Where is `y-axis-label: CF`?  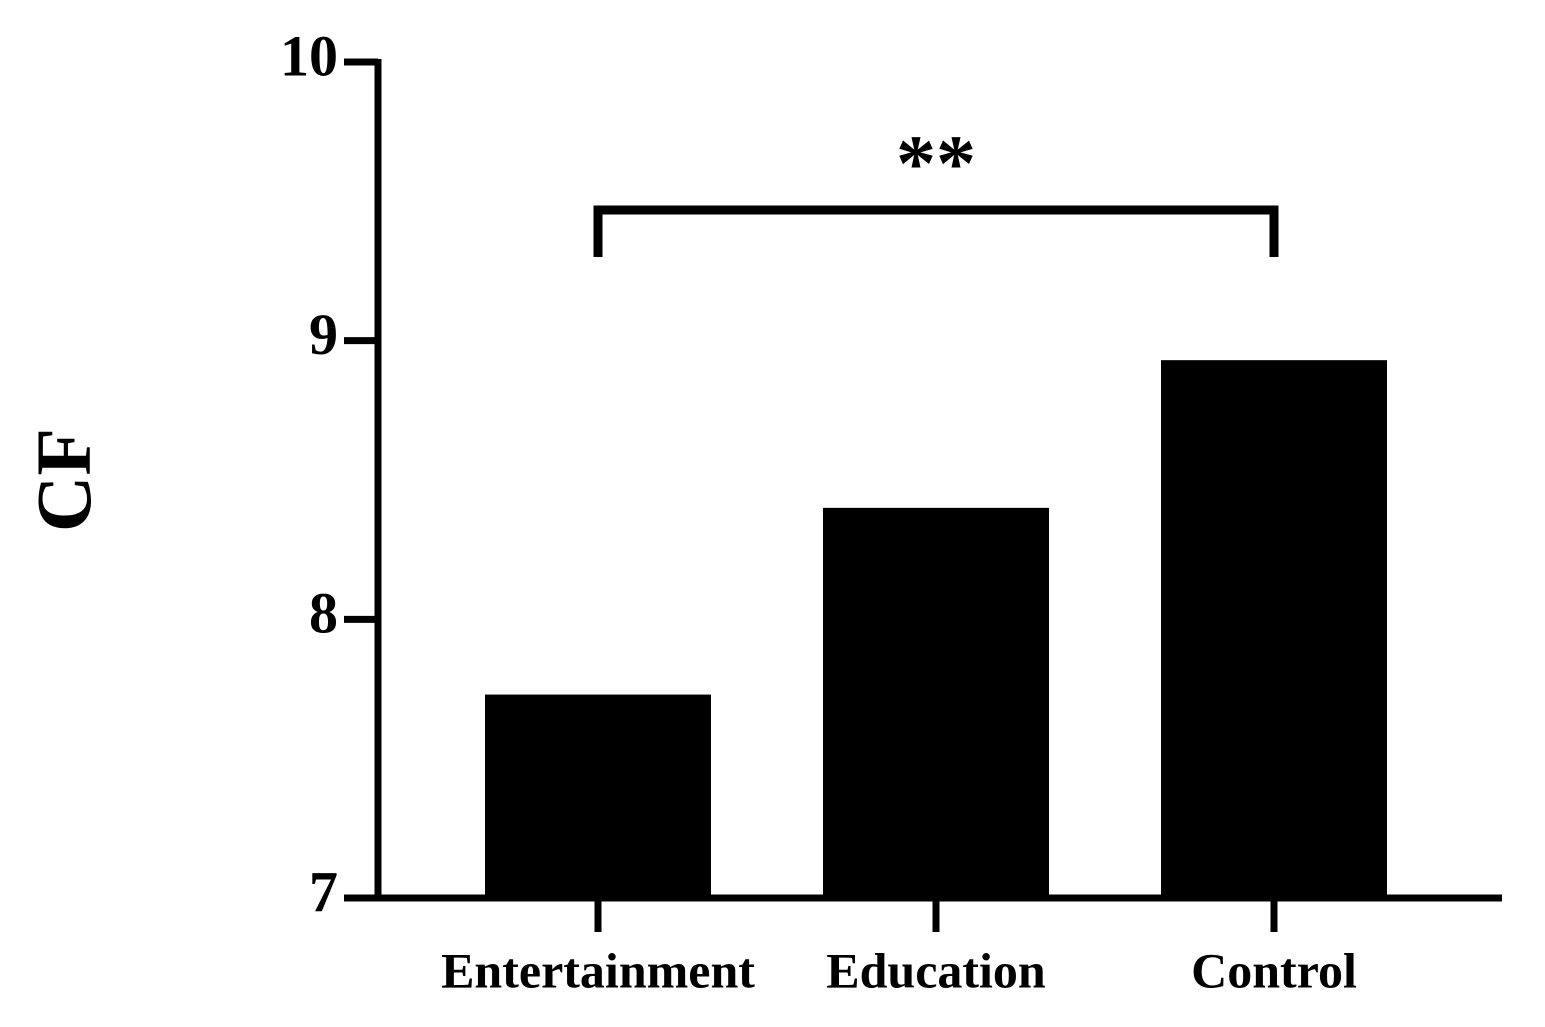 y-axis-label: CF is located at coordinates (63, 480).